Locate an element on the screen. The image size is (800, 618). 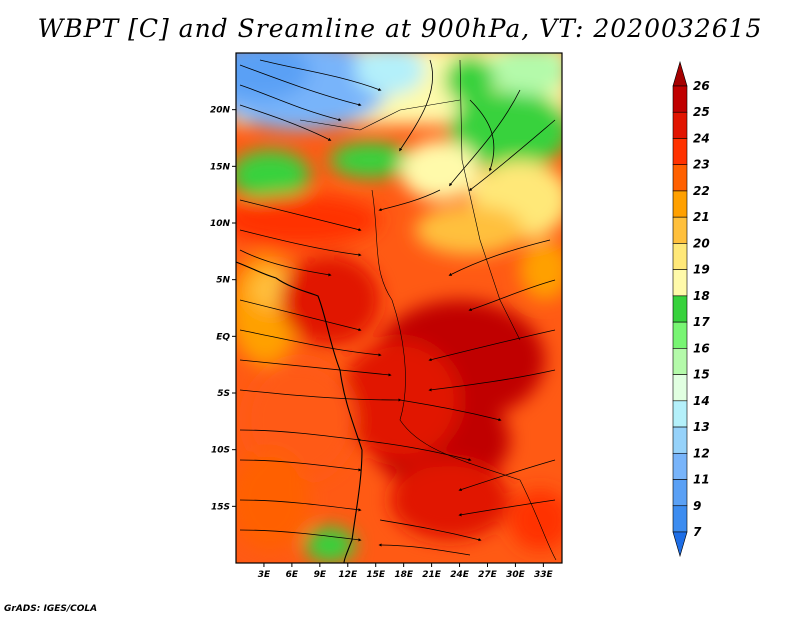
colorbar-label: 18 is located at coordinates (701, 296).